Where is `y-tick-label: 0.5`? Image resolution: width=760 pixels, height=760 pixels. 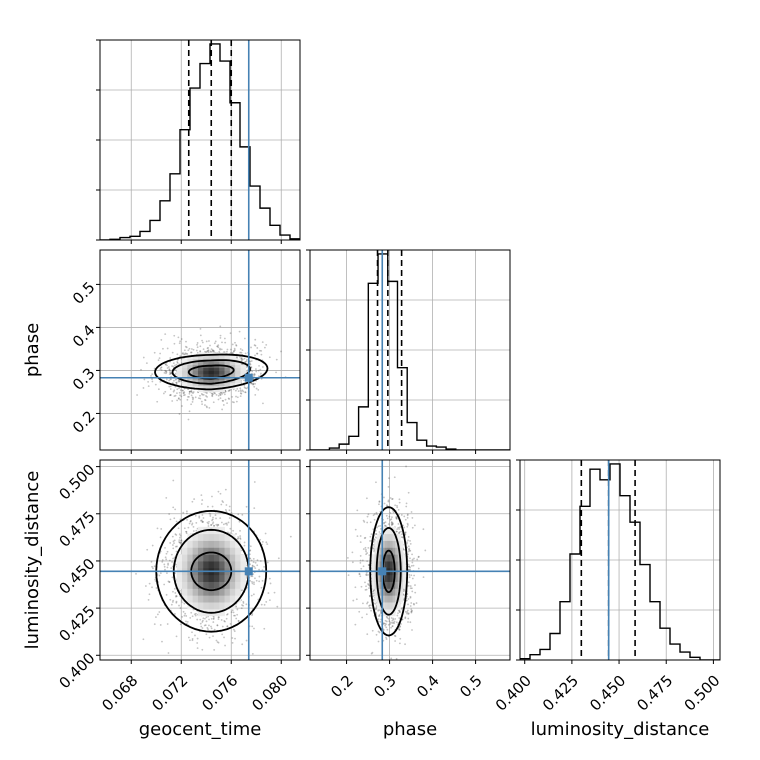 y-tick-label: 0.5 is located at coordinates (84, 293).